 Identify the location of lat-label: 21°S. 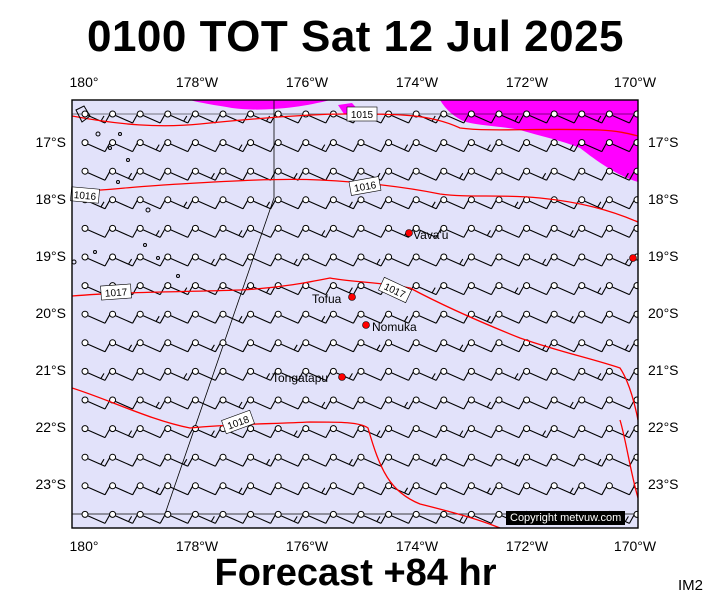
(50, 370).